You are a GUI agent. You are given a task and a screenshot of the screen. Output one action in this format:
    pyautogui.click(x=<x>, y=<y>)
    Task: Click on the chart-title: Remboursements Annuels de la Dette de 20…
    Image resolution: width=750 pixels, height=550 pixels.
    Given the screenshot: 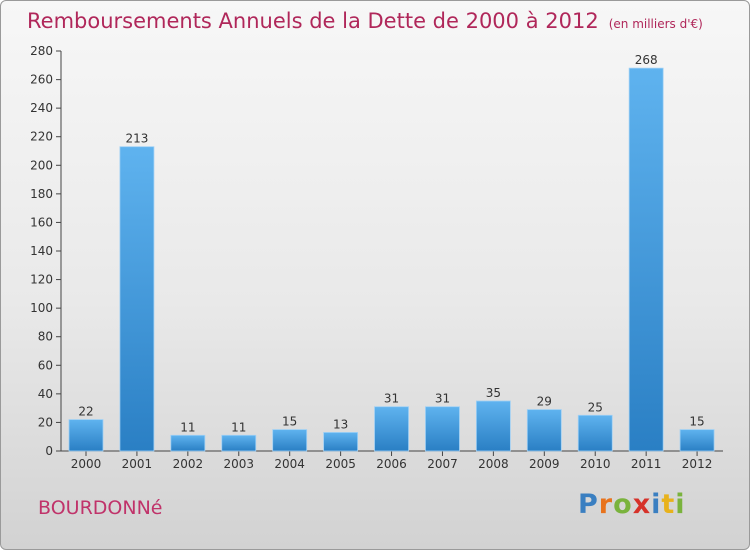 What is the action you would take?
    pyautogui.click(x=313, y=21)
    